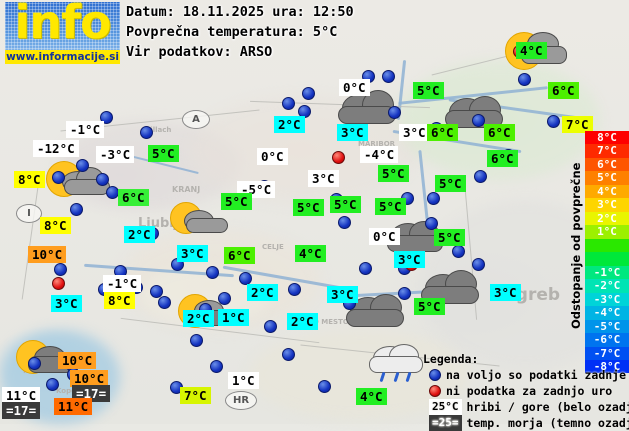  Describe the element at coordinates (607, 150) in the screenshot. I see `scale-row: 7°C` at that location.